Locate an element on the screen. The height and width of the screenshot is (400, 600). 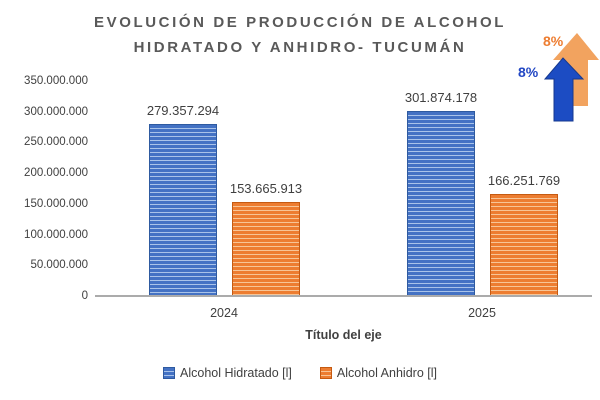
bar-alcohol-hidratado-2024 is located at coordinates (183, 210).